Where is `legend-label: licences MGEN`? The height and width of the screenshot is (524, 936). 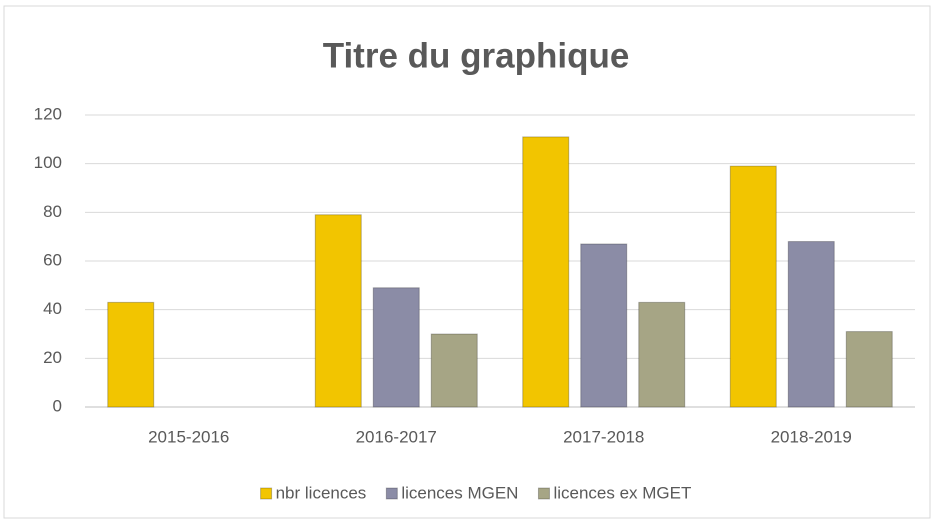 legend-label: licences MGEN is located at coordinates (459, 492).